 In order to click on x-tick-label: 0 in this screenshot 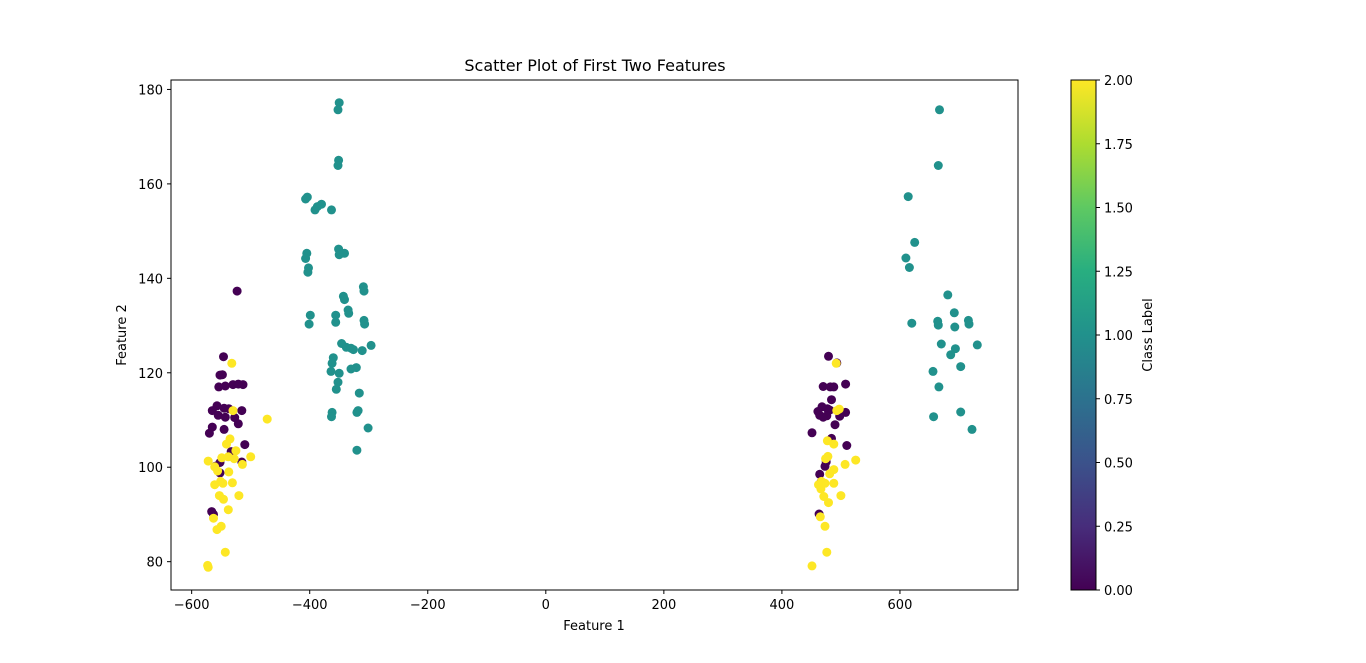, I will do `click(546, 605)`.